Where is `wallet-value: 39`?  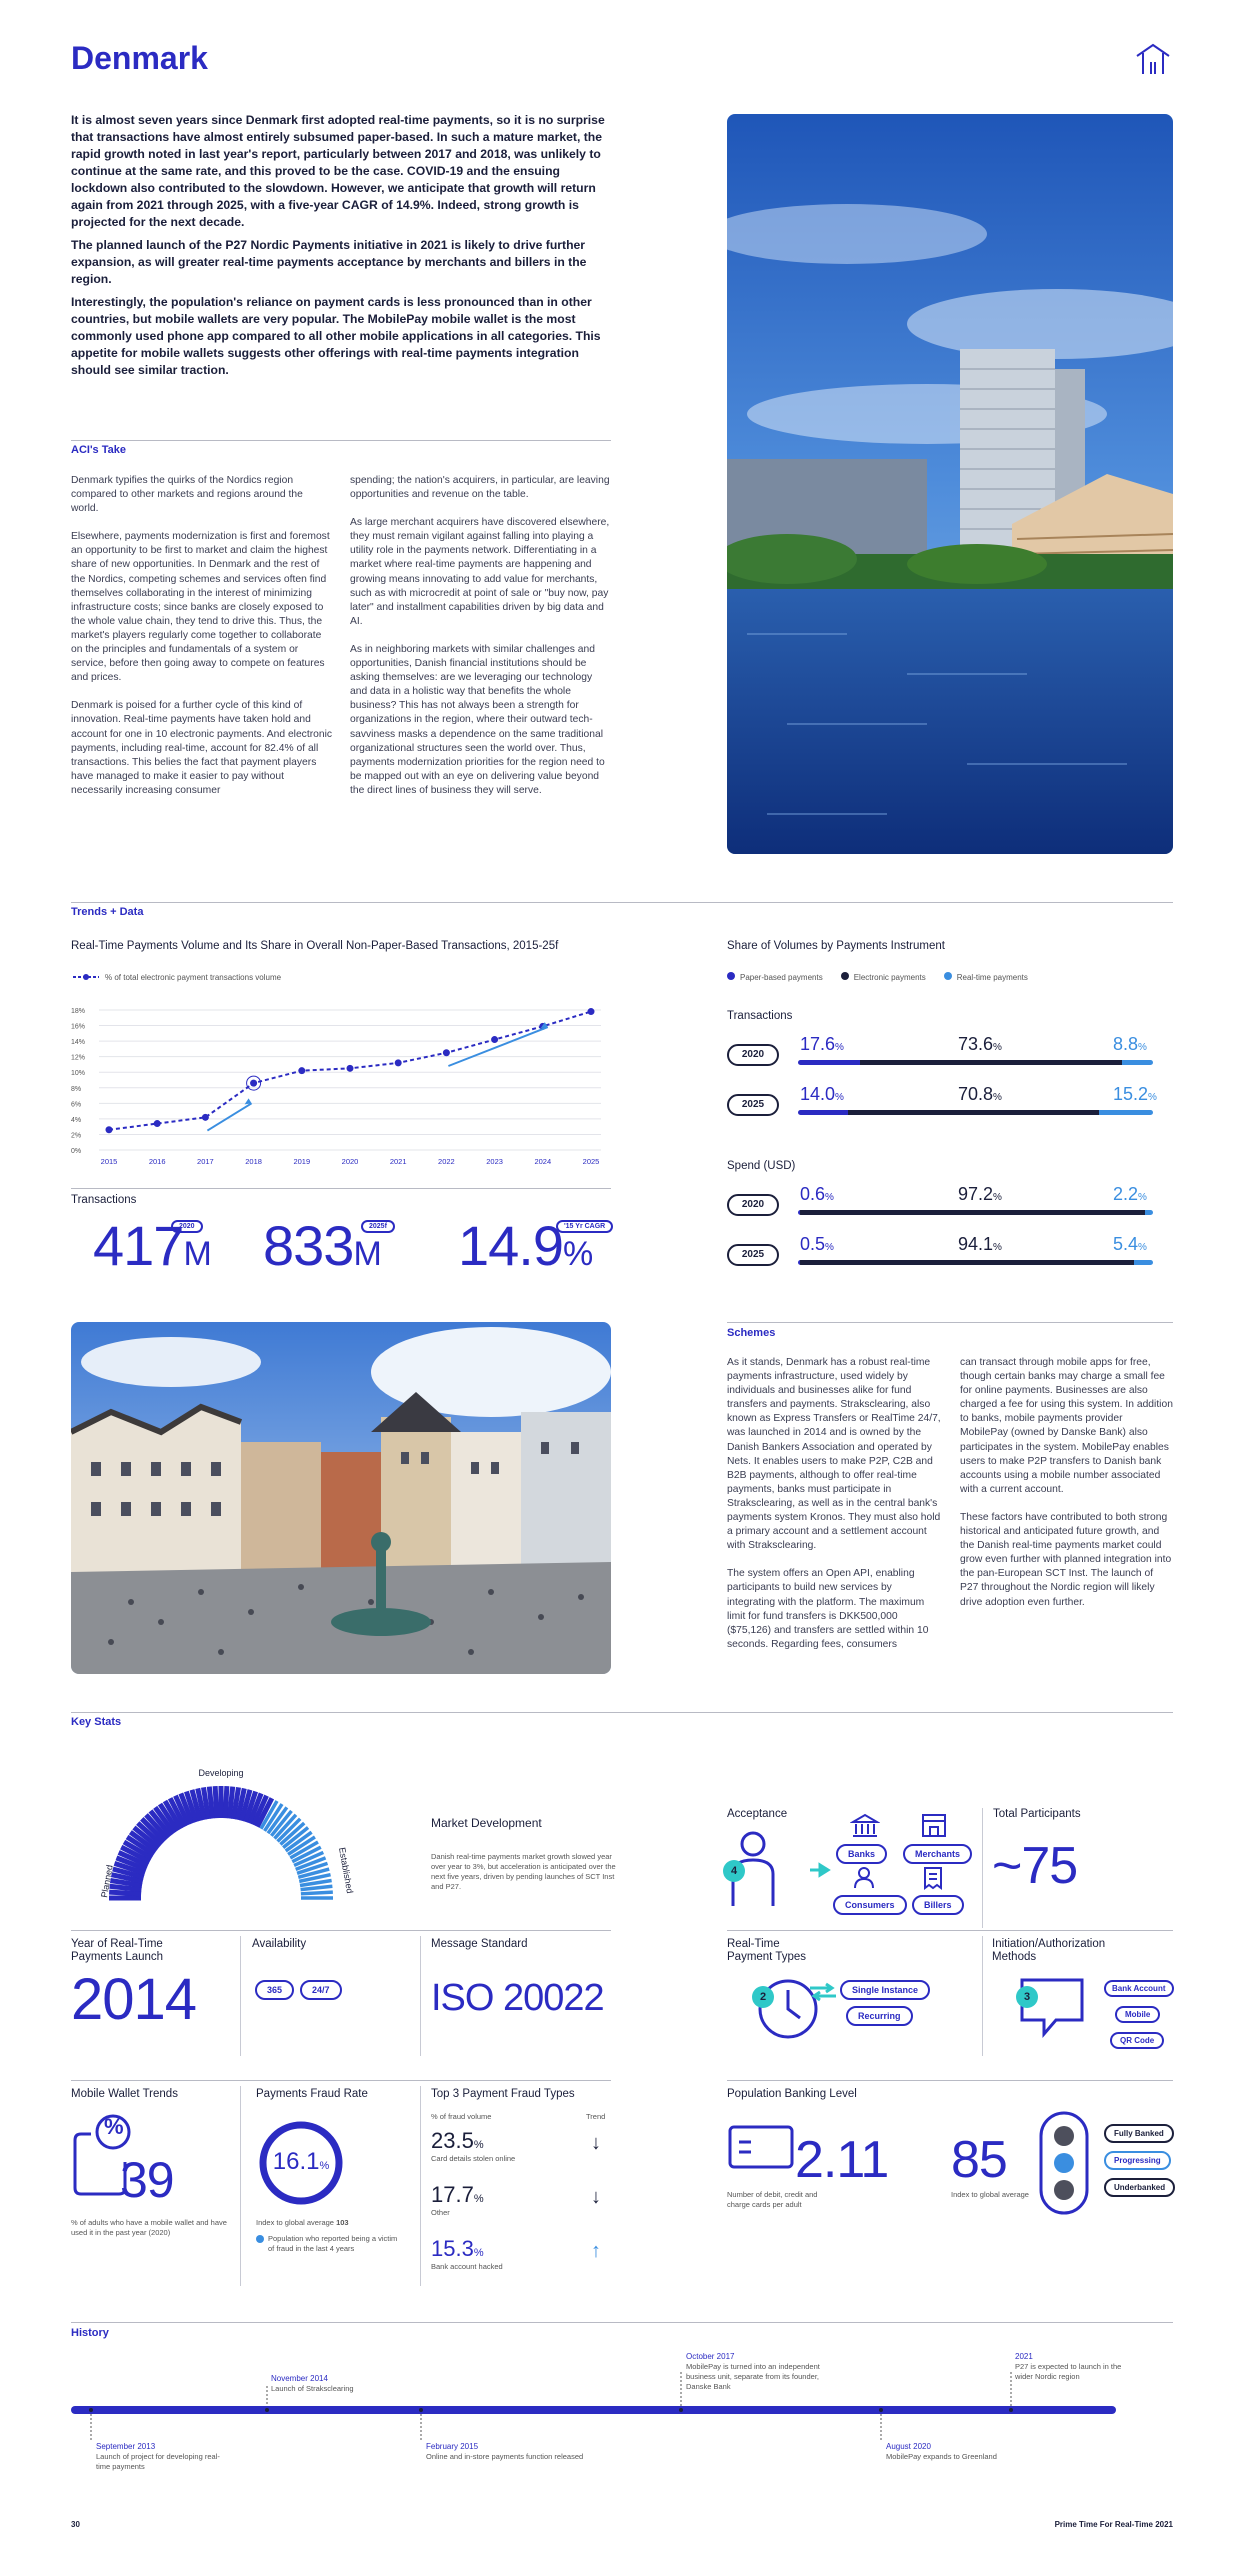 wallet-value: 39 is located at coordinates (147, 2180).